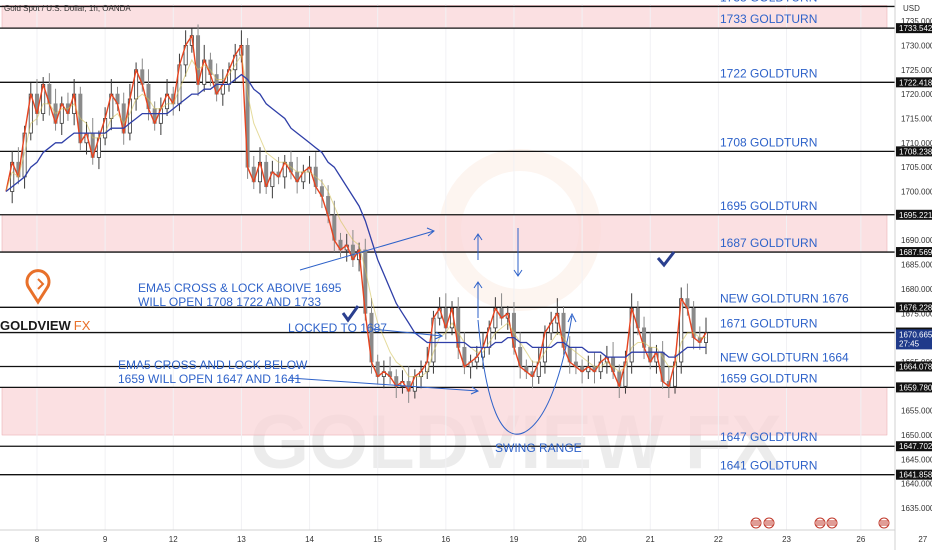  I want to click on level-label-9: 1659 GOLDTURN, so click(768, 378).